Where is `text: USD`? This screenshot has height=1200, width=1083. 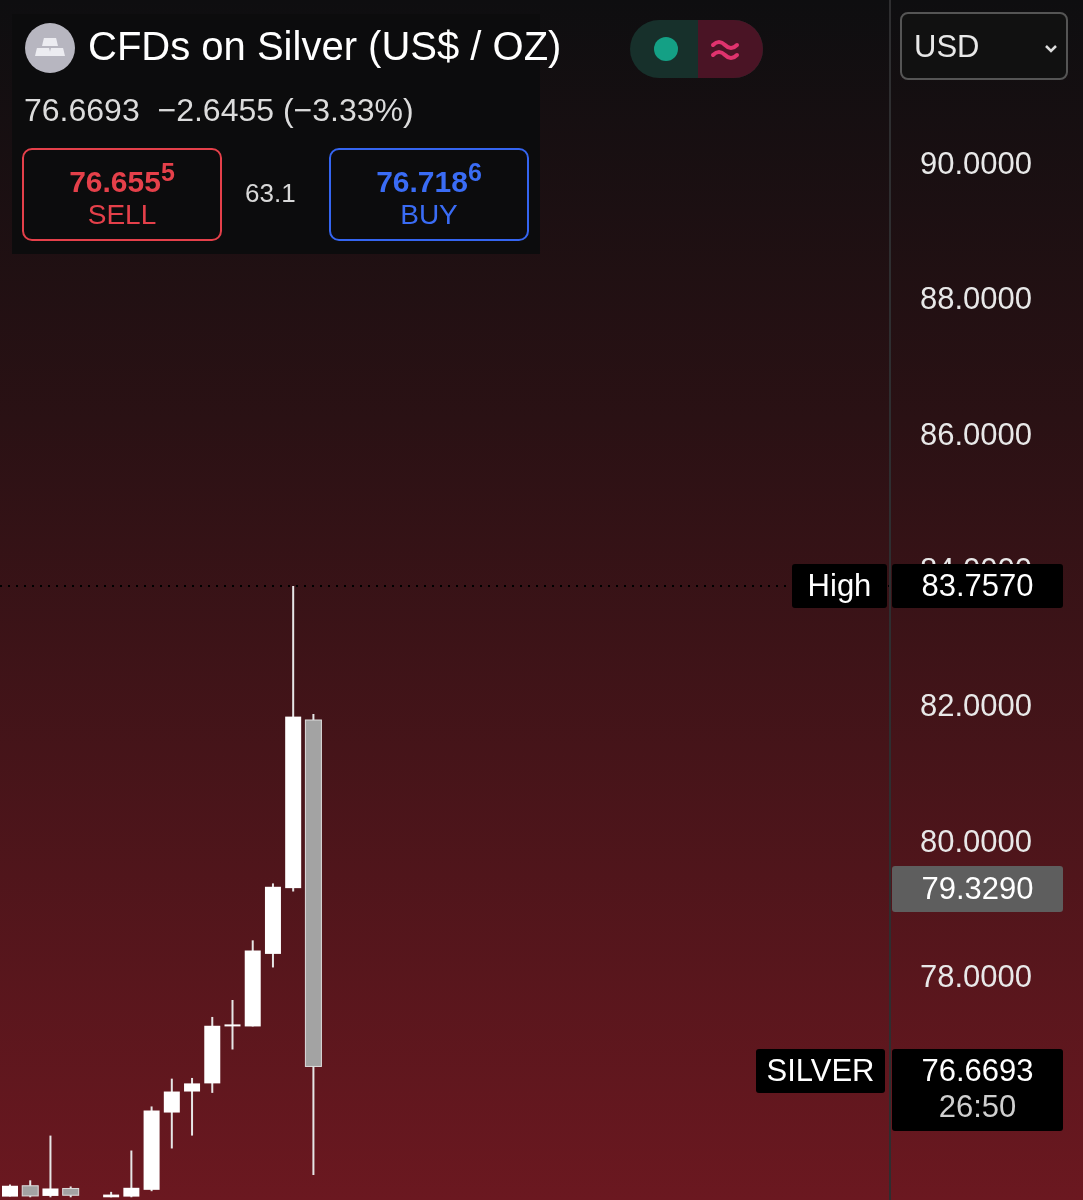
text: USD is located at coordinates (947, 46).